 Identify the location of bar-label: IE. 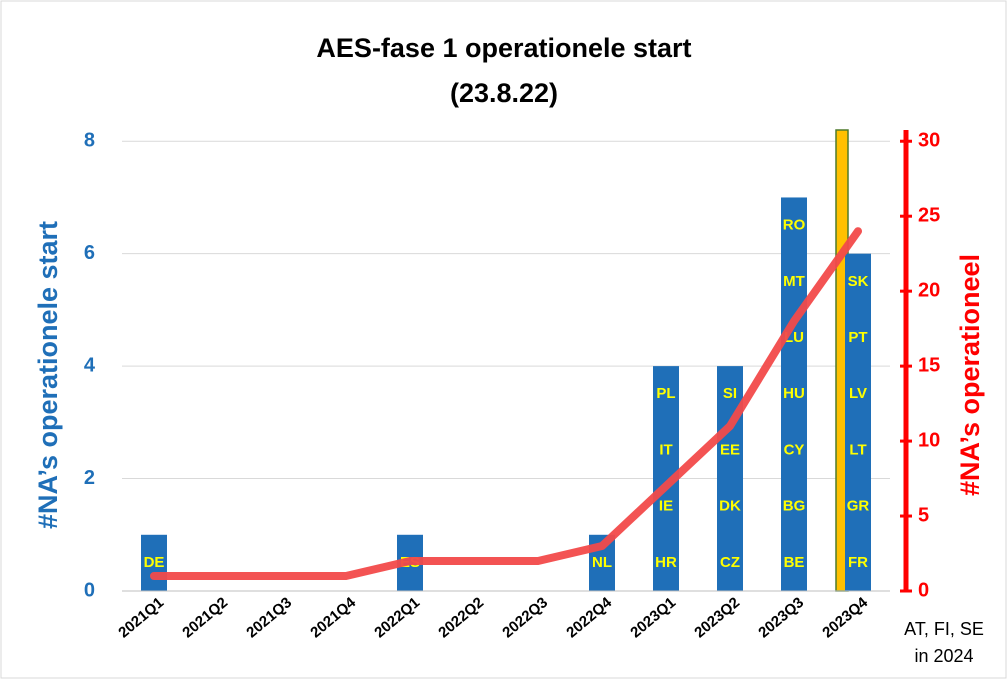
(666, 506).